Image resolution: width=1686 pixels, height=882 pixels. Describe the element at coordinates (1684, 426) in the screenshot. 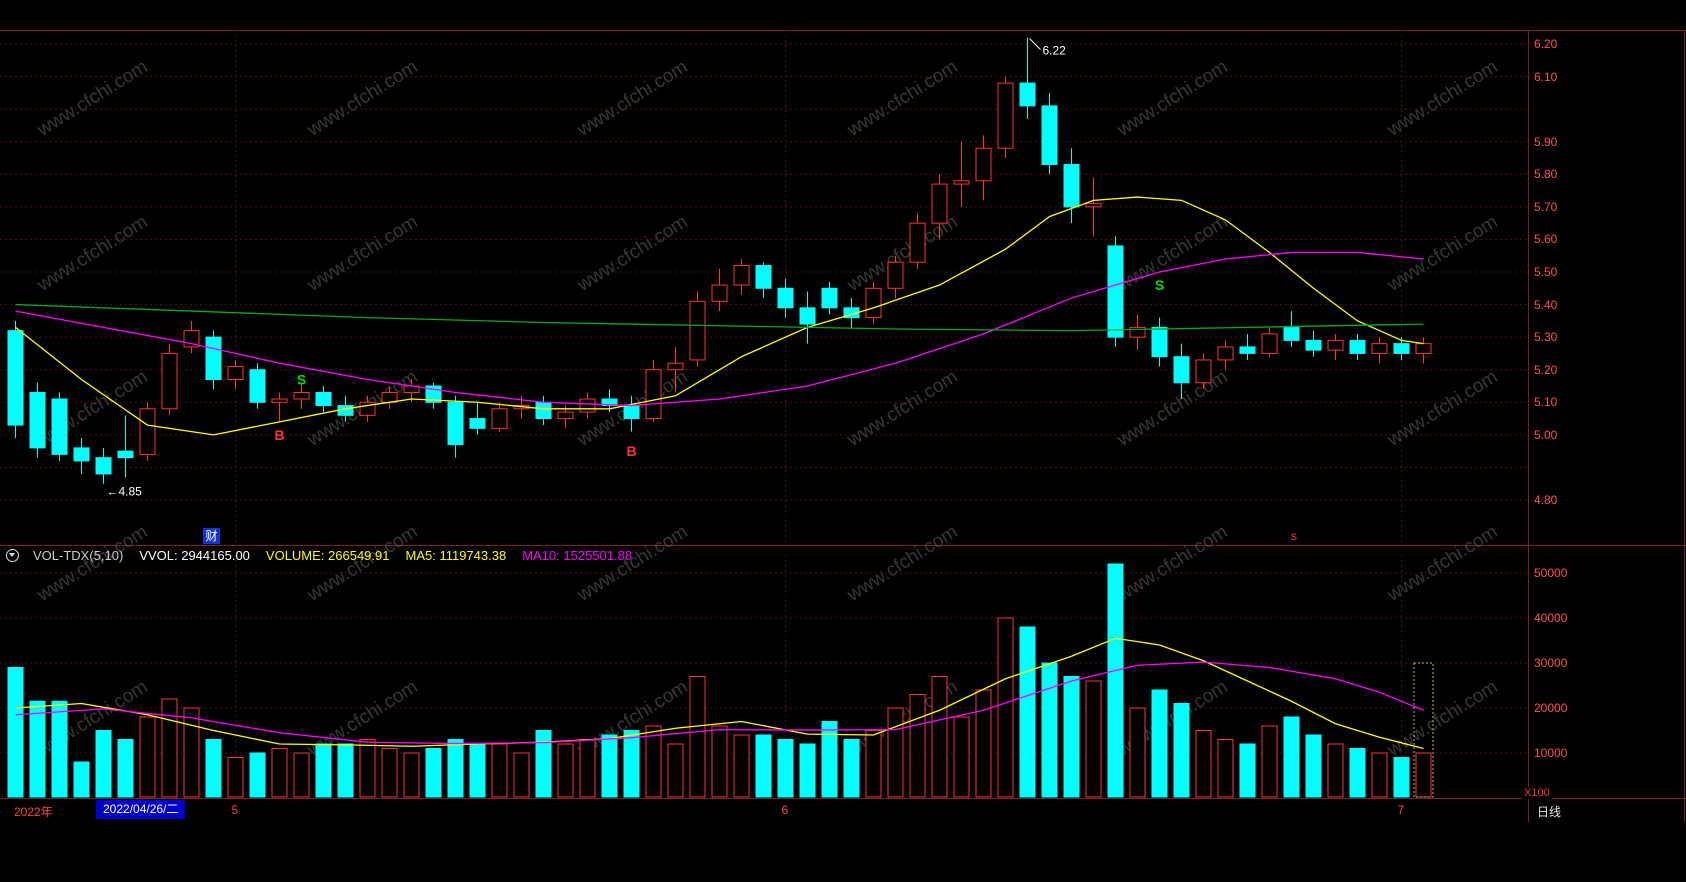

I see `frame-right-line` at that location.